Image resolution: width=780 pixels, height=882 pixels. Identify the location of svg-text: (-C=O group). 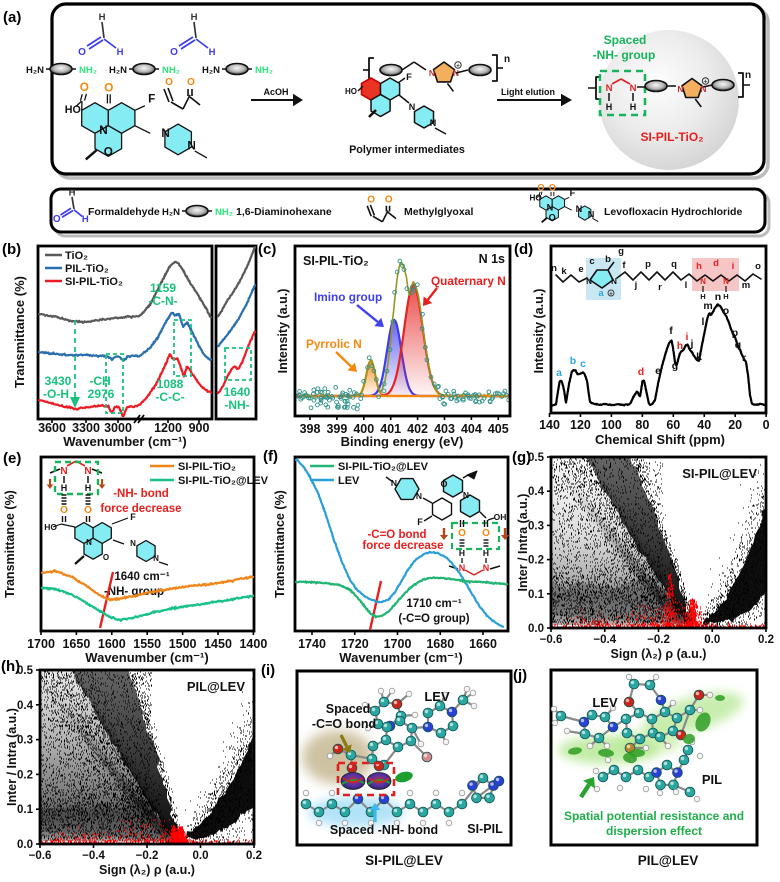
(433, 619).